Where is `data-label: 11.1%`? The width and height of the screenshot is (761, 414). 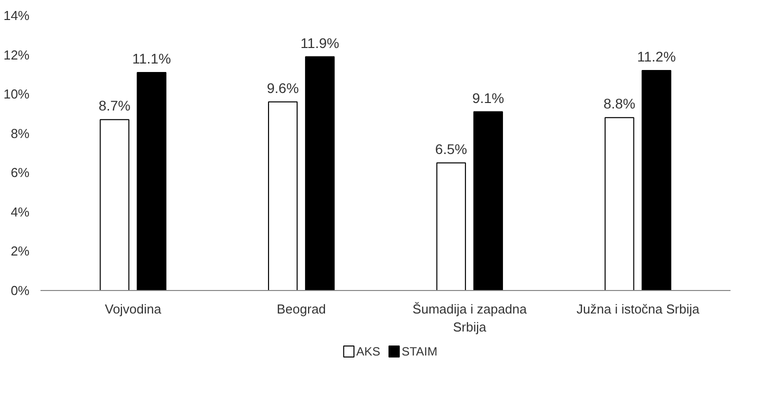 data-label: 11.1% is located at coordinates (151, 58).